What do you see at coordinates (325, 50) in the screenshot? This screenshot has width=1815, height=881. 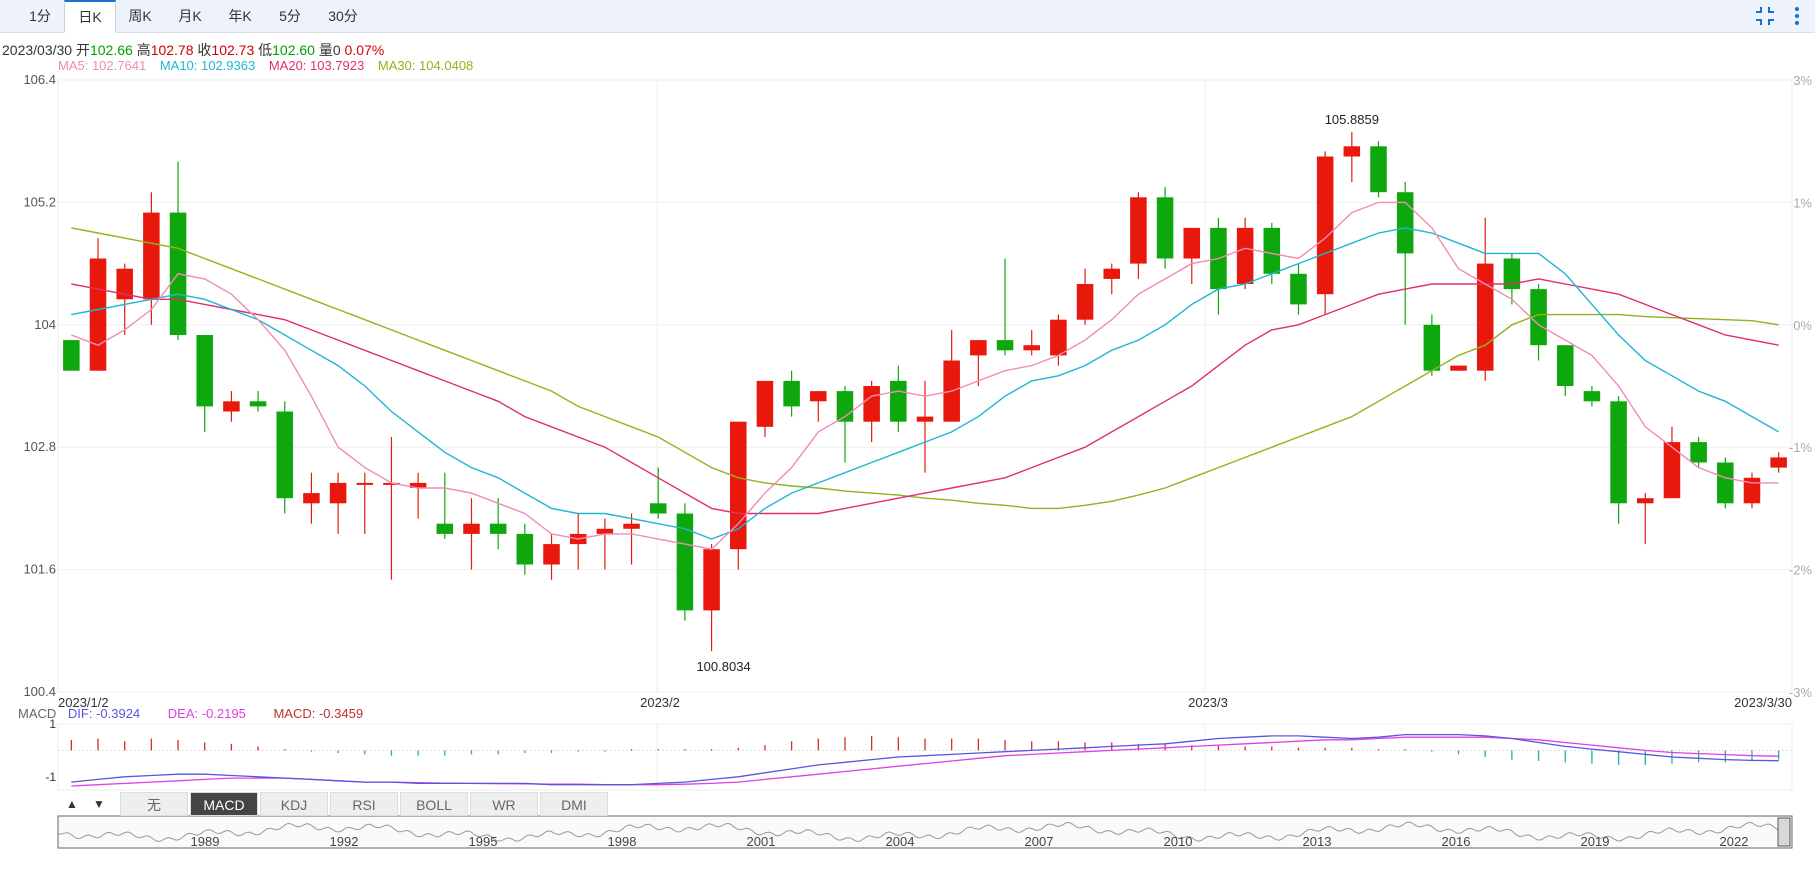 I see `info-vol-label: 量` at bounding box center [325, 50].